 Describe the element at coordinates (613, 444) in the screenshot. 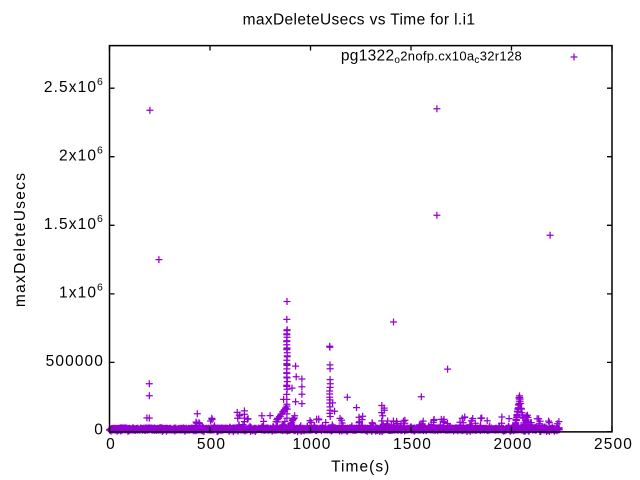

I see `svg-text: 2500` at that location.